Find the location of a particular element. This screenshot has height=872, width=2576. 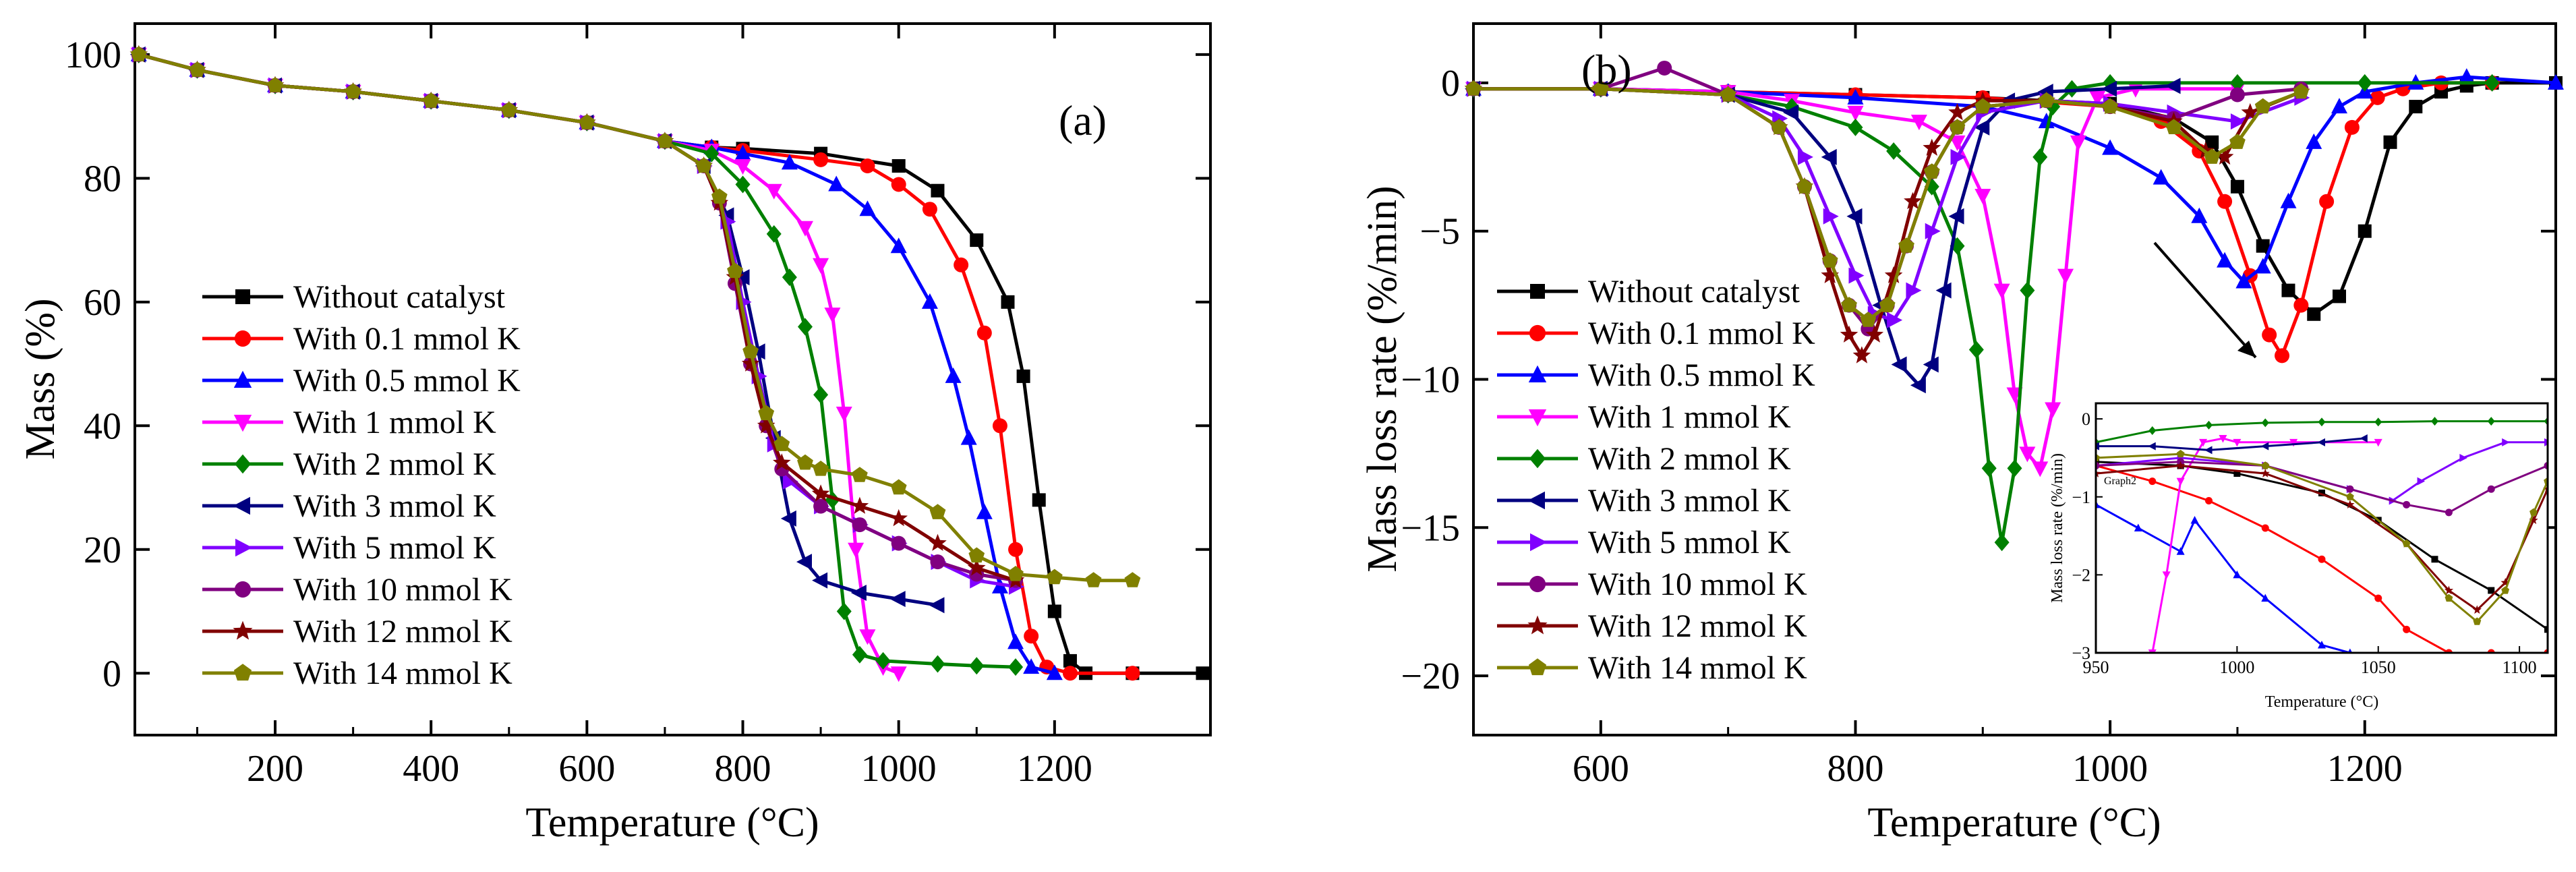

y-tick-label: 80 is located at coordinates (102, 179).